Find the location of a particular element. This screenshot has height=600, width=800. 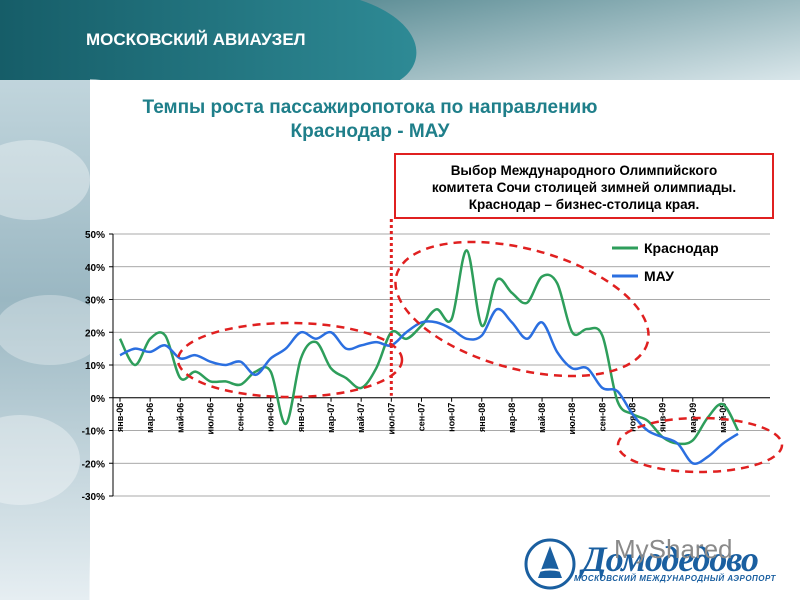

x-tick-label: май-06 is located at coordinates (180, 418).